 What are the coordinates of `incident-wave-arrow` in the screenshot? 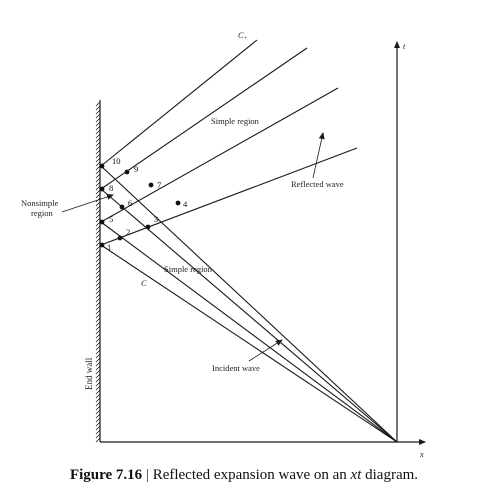 It's located at (265, 350).